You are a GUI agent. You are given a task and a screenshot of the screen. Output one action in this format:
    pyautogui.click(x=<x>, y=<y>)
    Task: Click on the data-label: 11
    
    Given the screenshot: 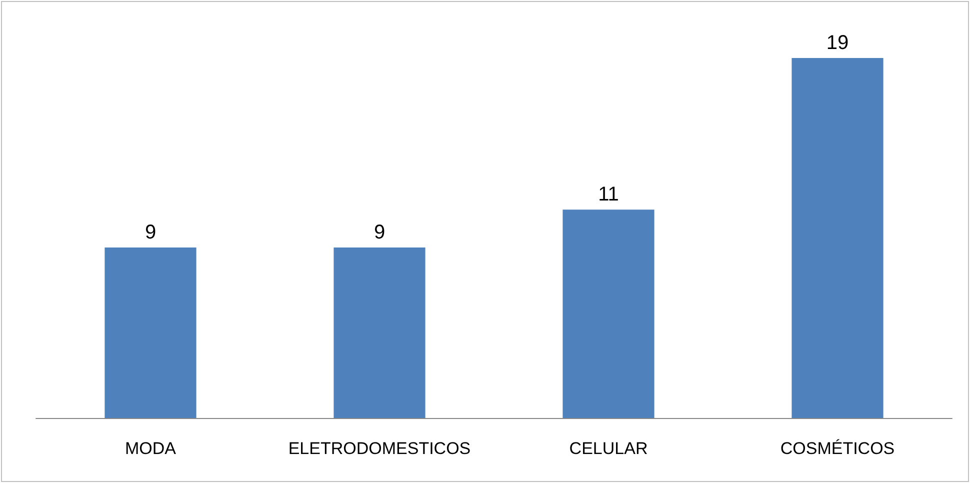 What is the action you would take?
    pyautogui.click(x=608, y=195)
    